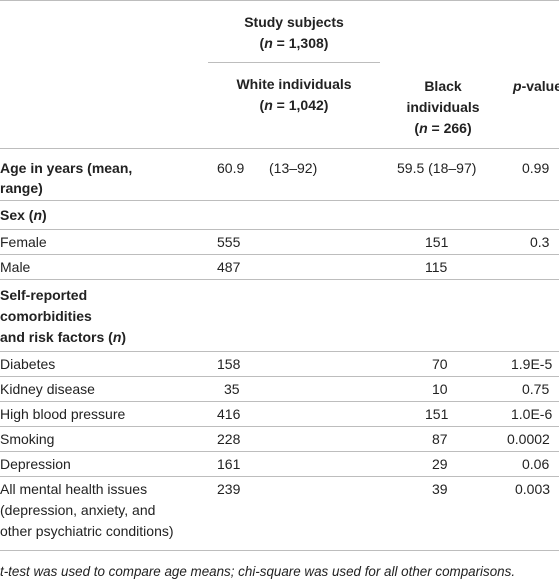  Describe the element at coordinates (56, 337) in the screenshot. I see `risk-factors-label: and risk factors (` at that location.